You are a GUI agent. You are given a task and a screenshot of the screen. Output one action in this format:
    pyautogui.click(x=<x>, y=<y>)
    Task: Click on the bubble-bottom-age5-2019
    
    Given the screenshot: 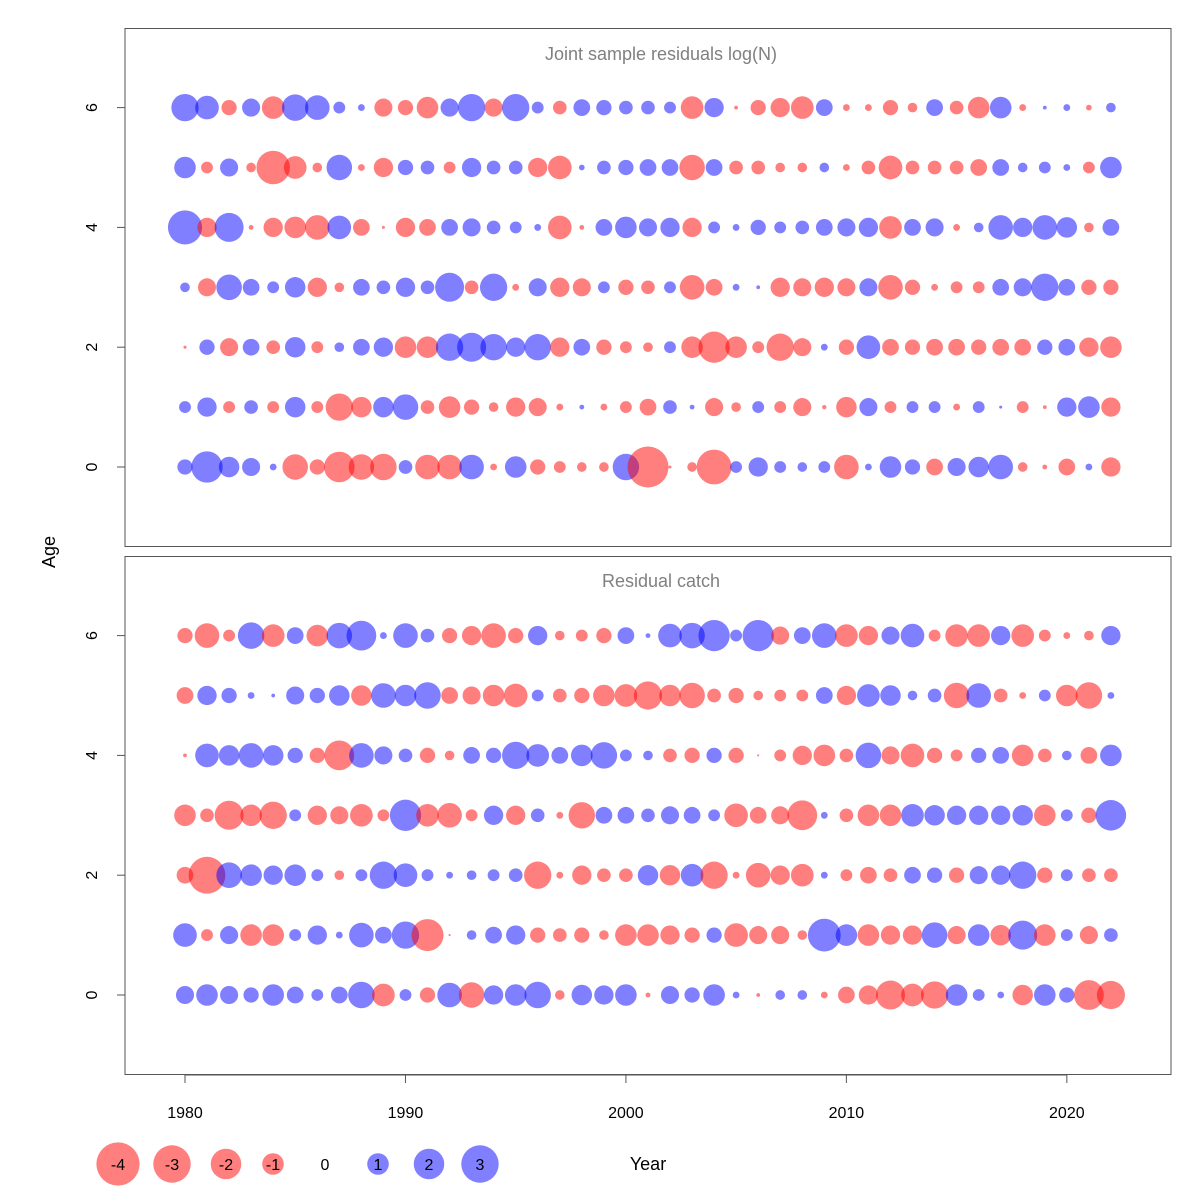 What is the action you would take?
    pyautogui.click(x=1044, y=695)
    